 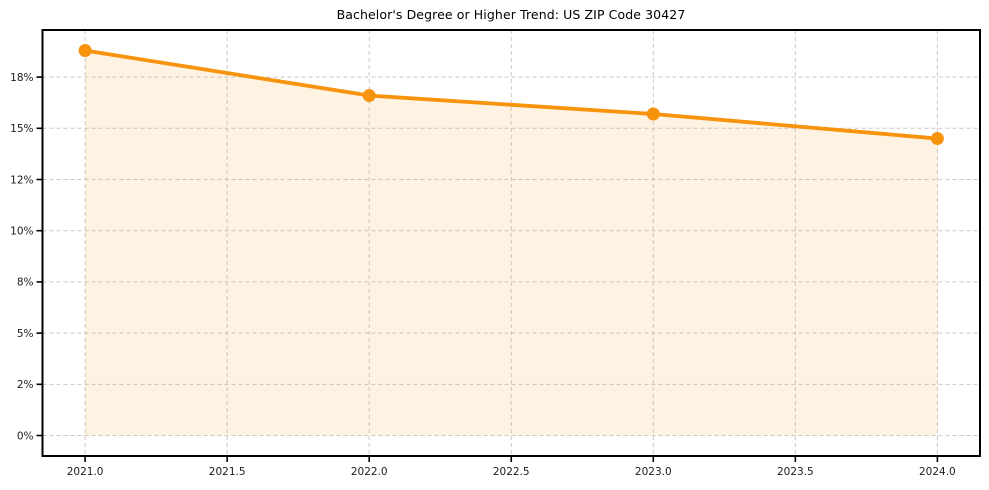 What do you see at coordinates (21, 232) in the screenshot?
I see `y-tick-label: 10%` at bounding box center [21, 232].